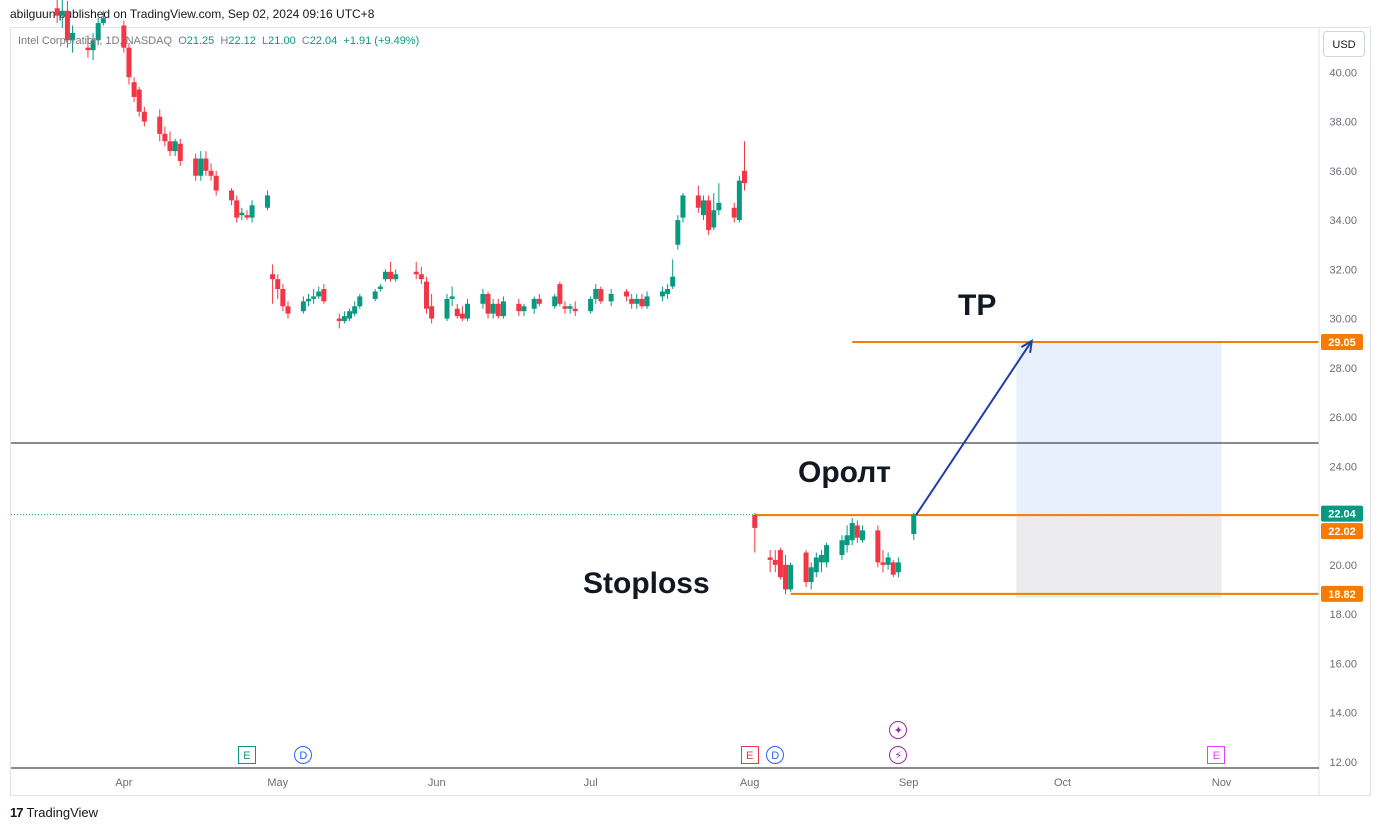 This screenshot has height=831, width=1381. Describe the element at coordinates (1344, 44) in the screenshot. I see `currency-button: USD` at that location.